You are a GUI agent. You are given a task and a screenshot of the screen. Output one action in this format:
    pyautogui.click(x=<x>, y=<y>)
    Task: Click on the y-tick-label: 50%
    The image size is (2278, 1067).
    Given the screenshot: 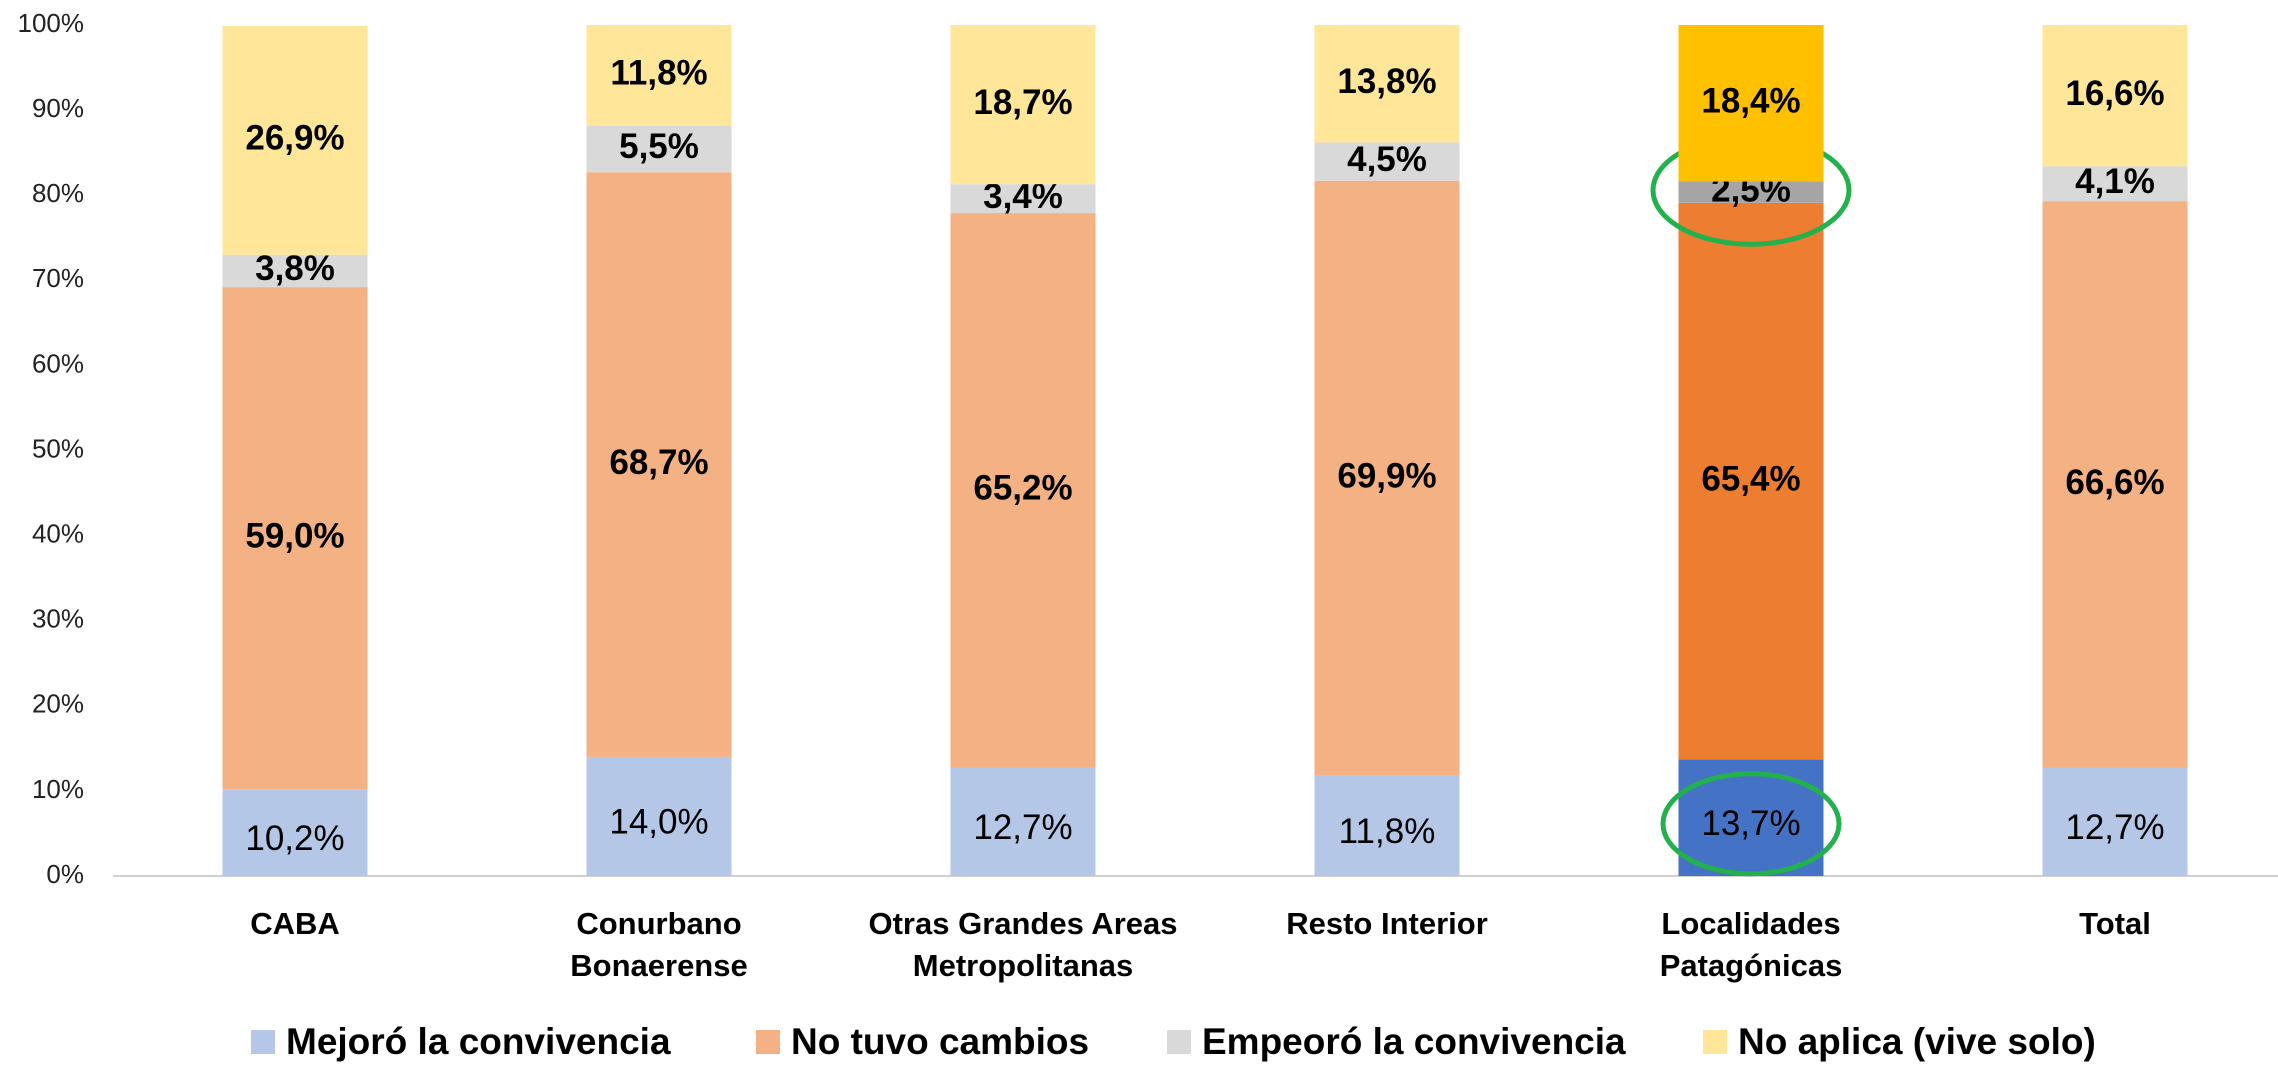 What is the action you would take?
    pyautogui.click(x=58, y=448)
    